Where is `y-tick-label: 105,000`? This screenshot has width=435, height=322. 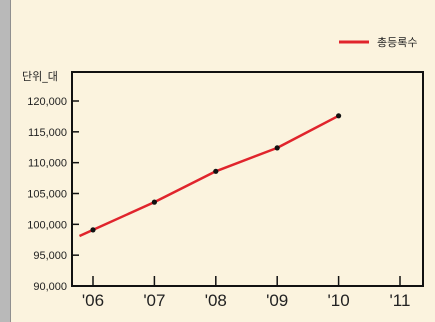 y-tick-label: 105,000 is located at coordinates (47, 195).